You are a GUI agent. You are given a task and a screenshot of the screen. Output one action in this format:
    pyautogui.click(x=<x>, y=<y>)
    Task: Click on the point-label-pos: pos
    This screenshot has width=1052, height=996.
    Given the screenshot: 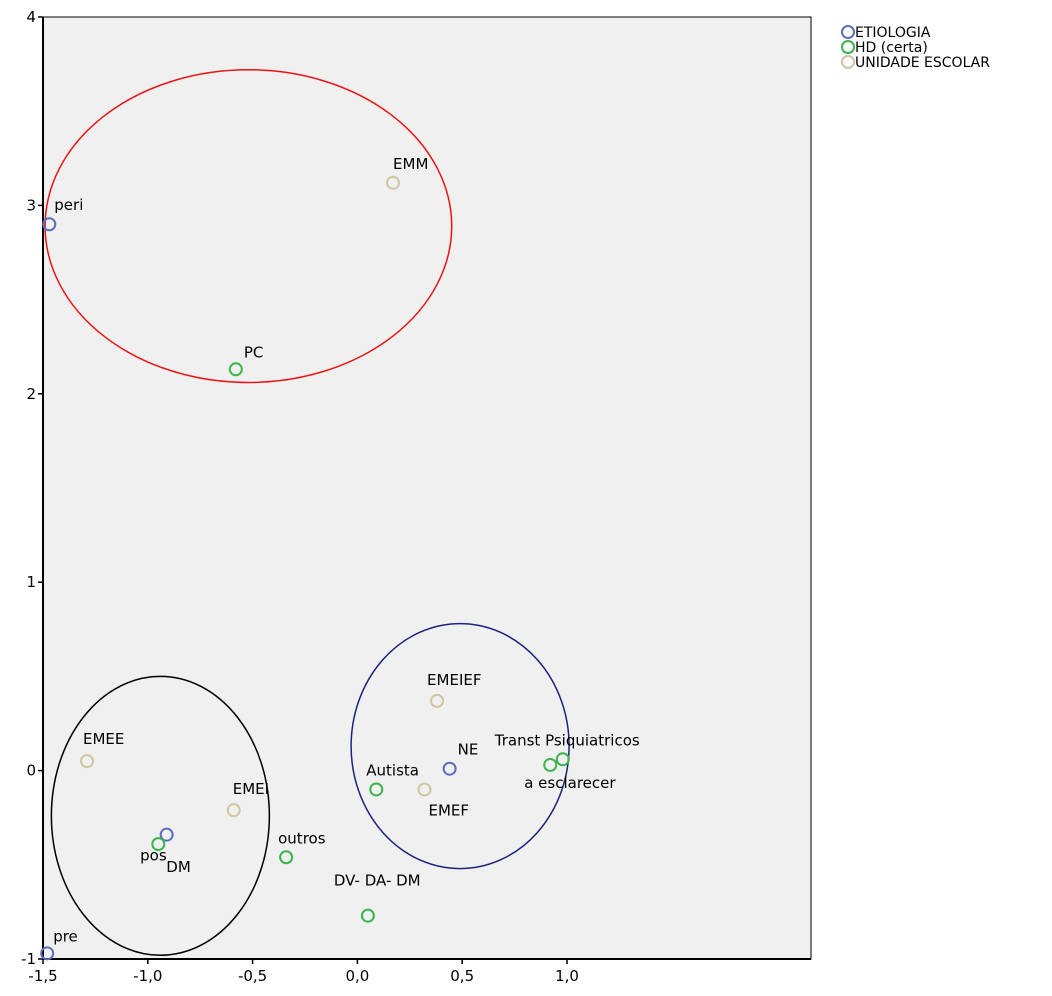 What is the action you would take?
    pyautogui.click(x=153, y=856)
    